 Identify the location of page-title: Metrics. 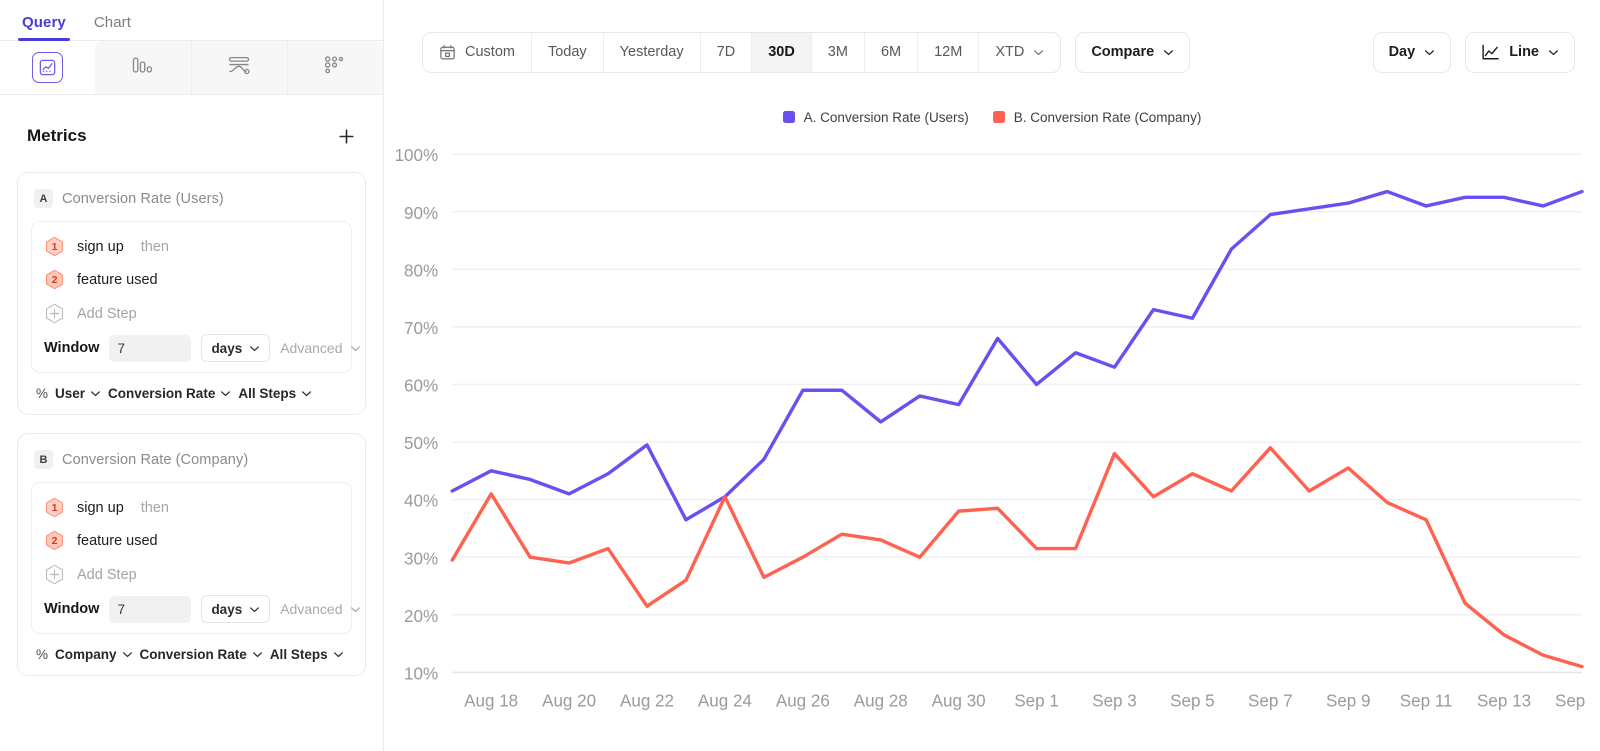
(57, 135).